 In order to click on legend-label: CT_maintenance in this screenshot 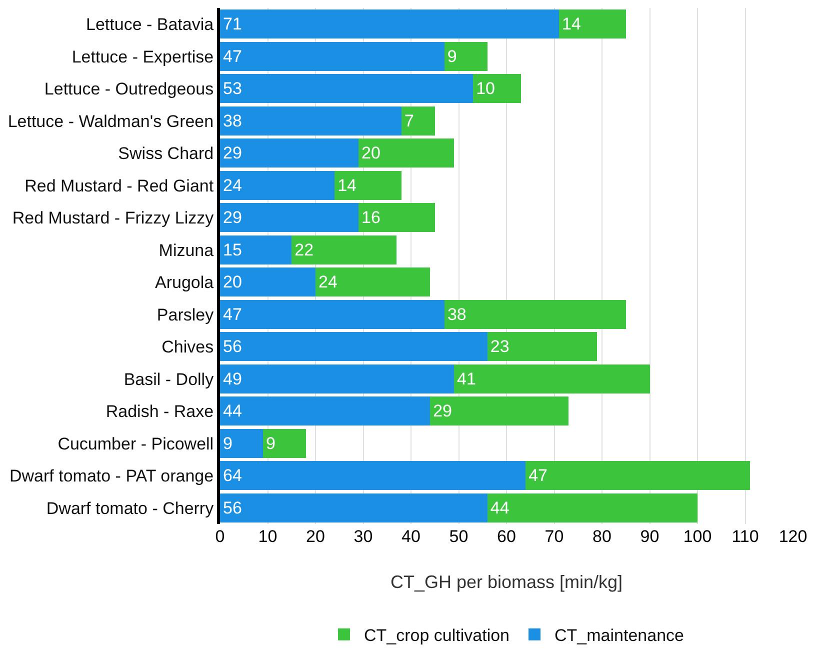, I will do `click(619, 636)`.